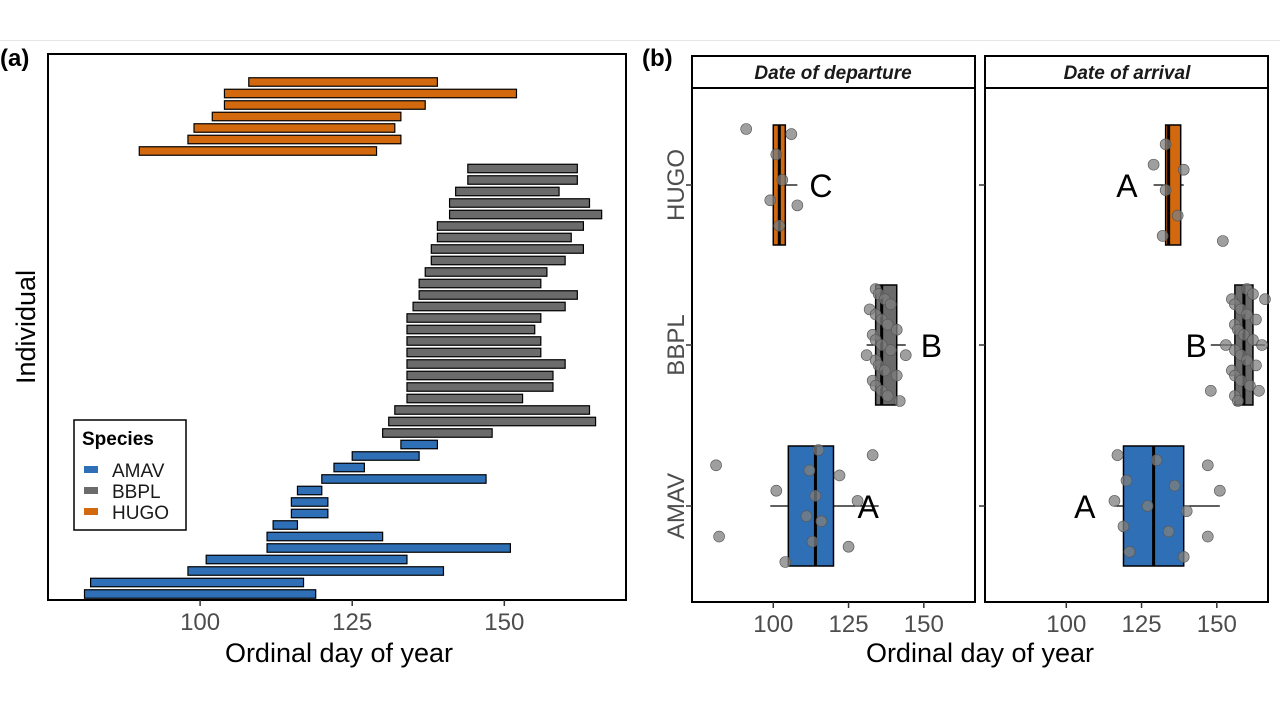 The image size is (1280, 720). I want to click on y-tick-label-bbpl: BBPL, so click(676, 344).